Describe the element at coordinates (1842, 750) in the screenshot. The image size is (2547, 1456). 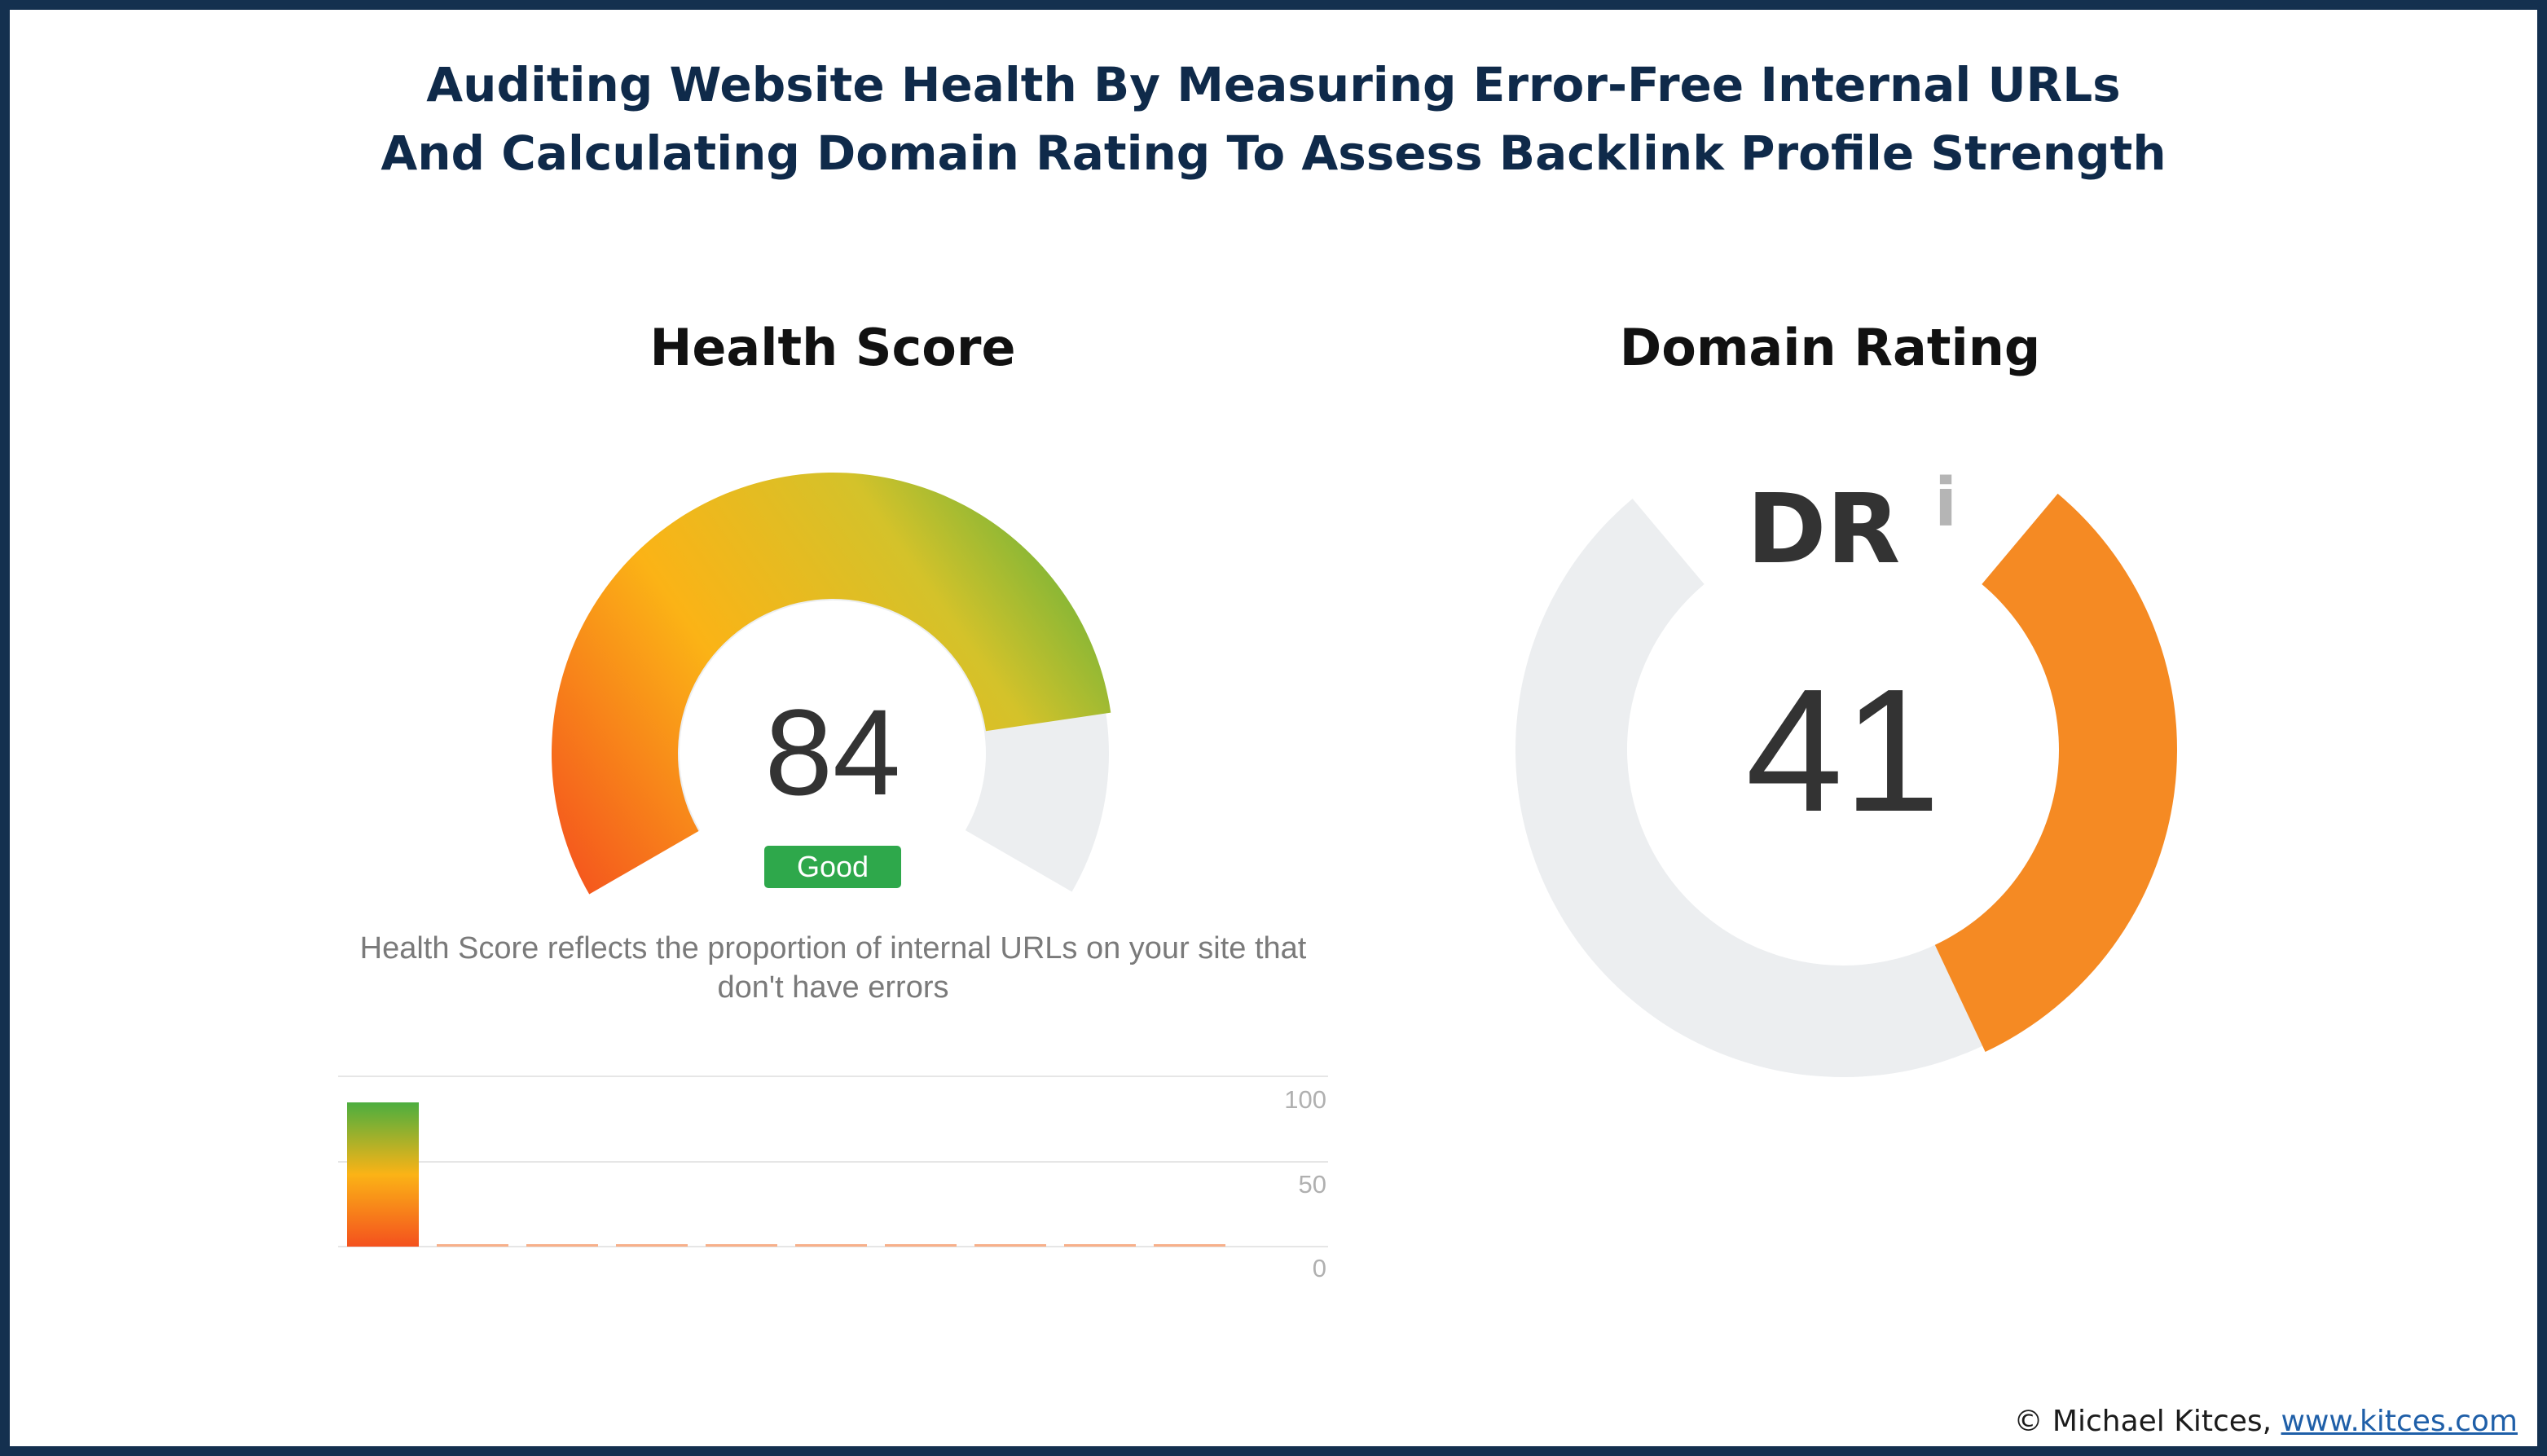
I see `domain-rating-value: 41` at that location.